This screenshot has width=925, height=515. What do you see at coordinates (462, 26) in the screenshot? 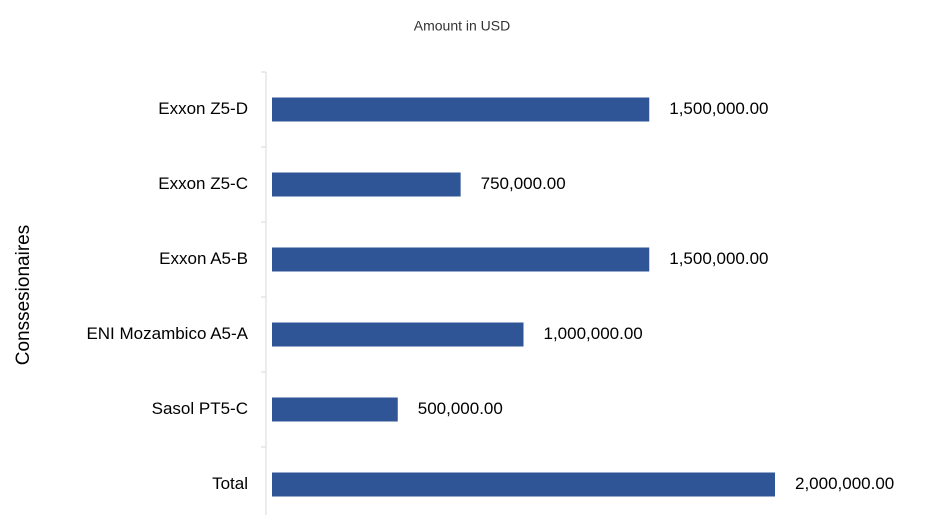
I see `chart-title: Amount in USD` at bounding box center [462, 26].